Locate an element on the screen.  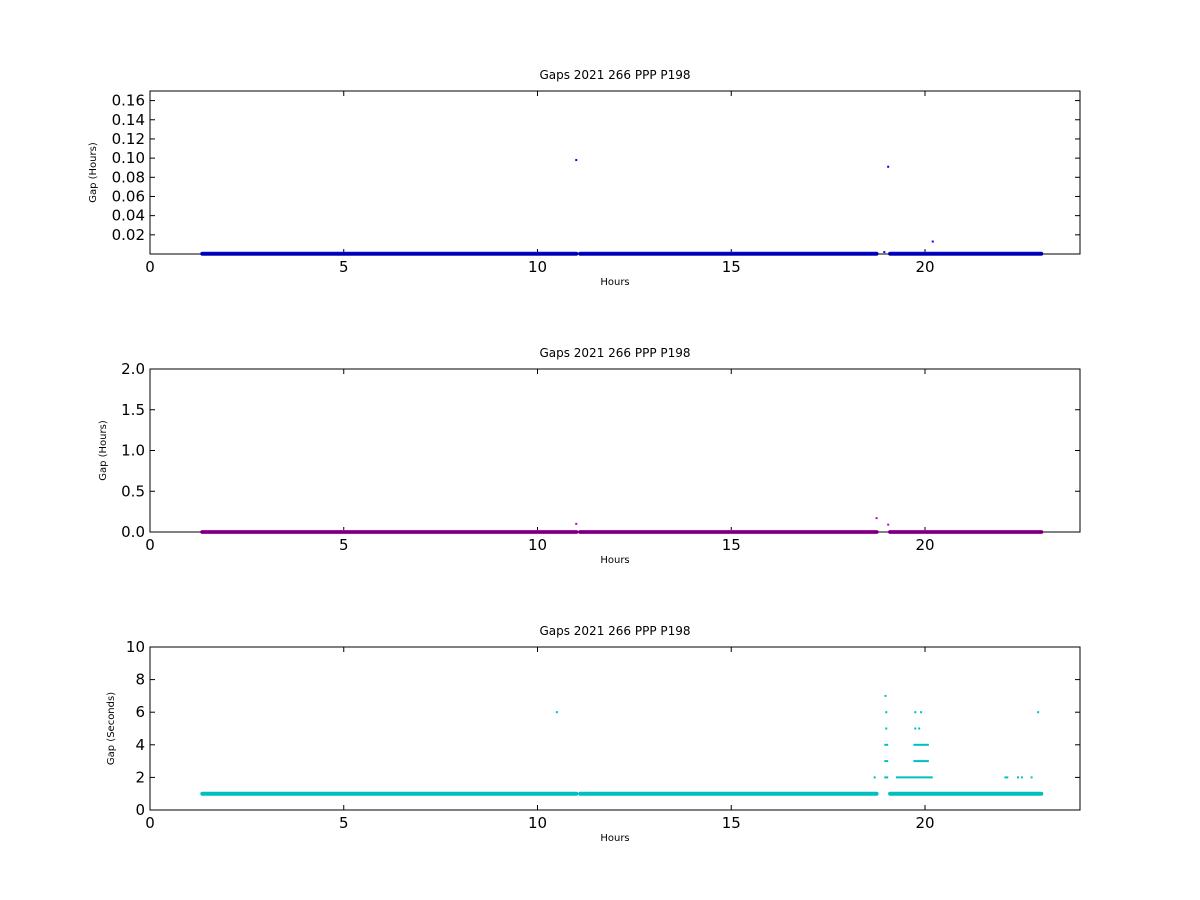
y-tick-label: 8 is located at coordinates (140, 680).